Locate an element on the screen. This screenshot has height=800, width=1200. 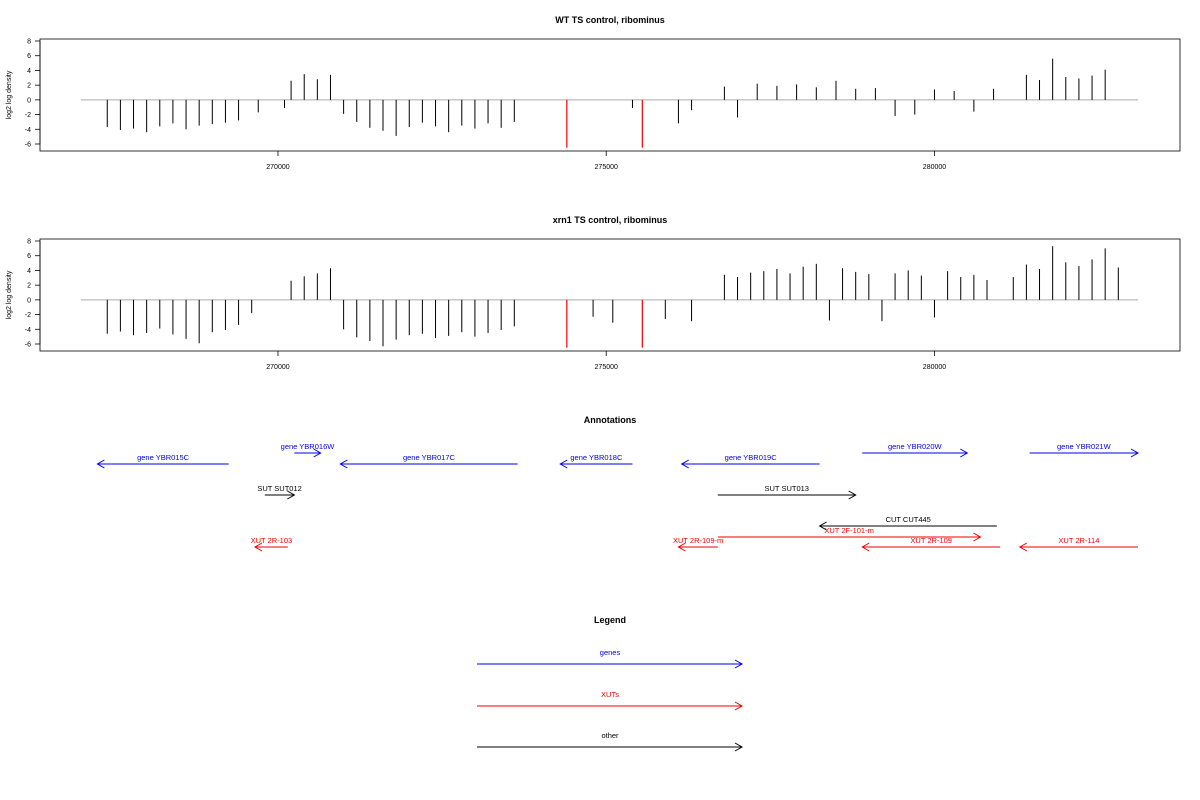
feature-label: CUT CUT445 is located at coordinates (908, 519).